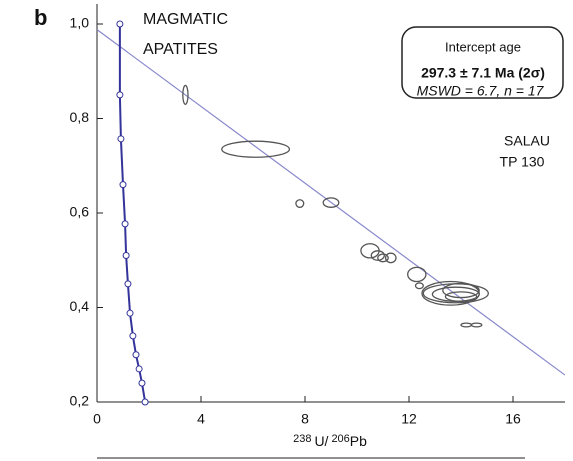 This screenshot has height=461, width=573. I want to click on x-tick-label: 8, so click(305, 419).